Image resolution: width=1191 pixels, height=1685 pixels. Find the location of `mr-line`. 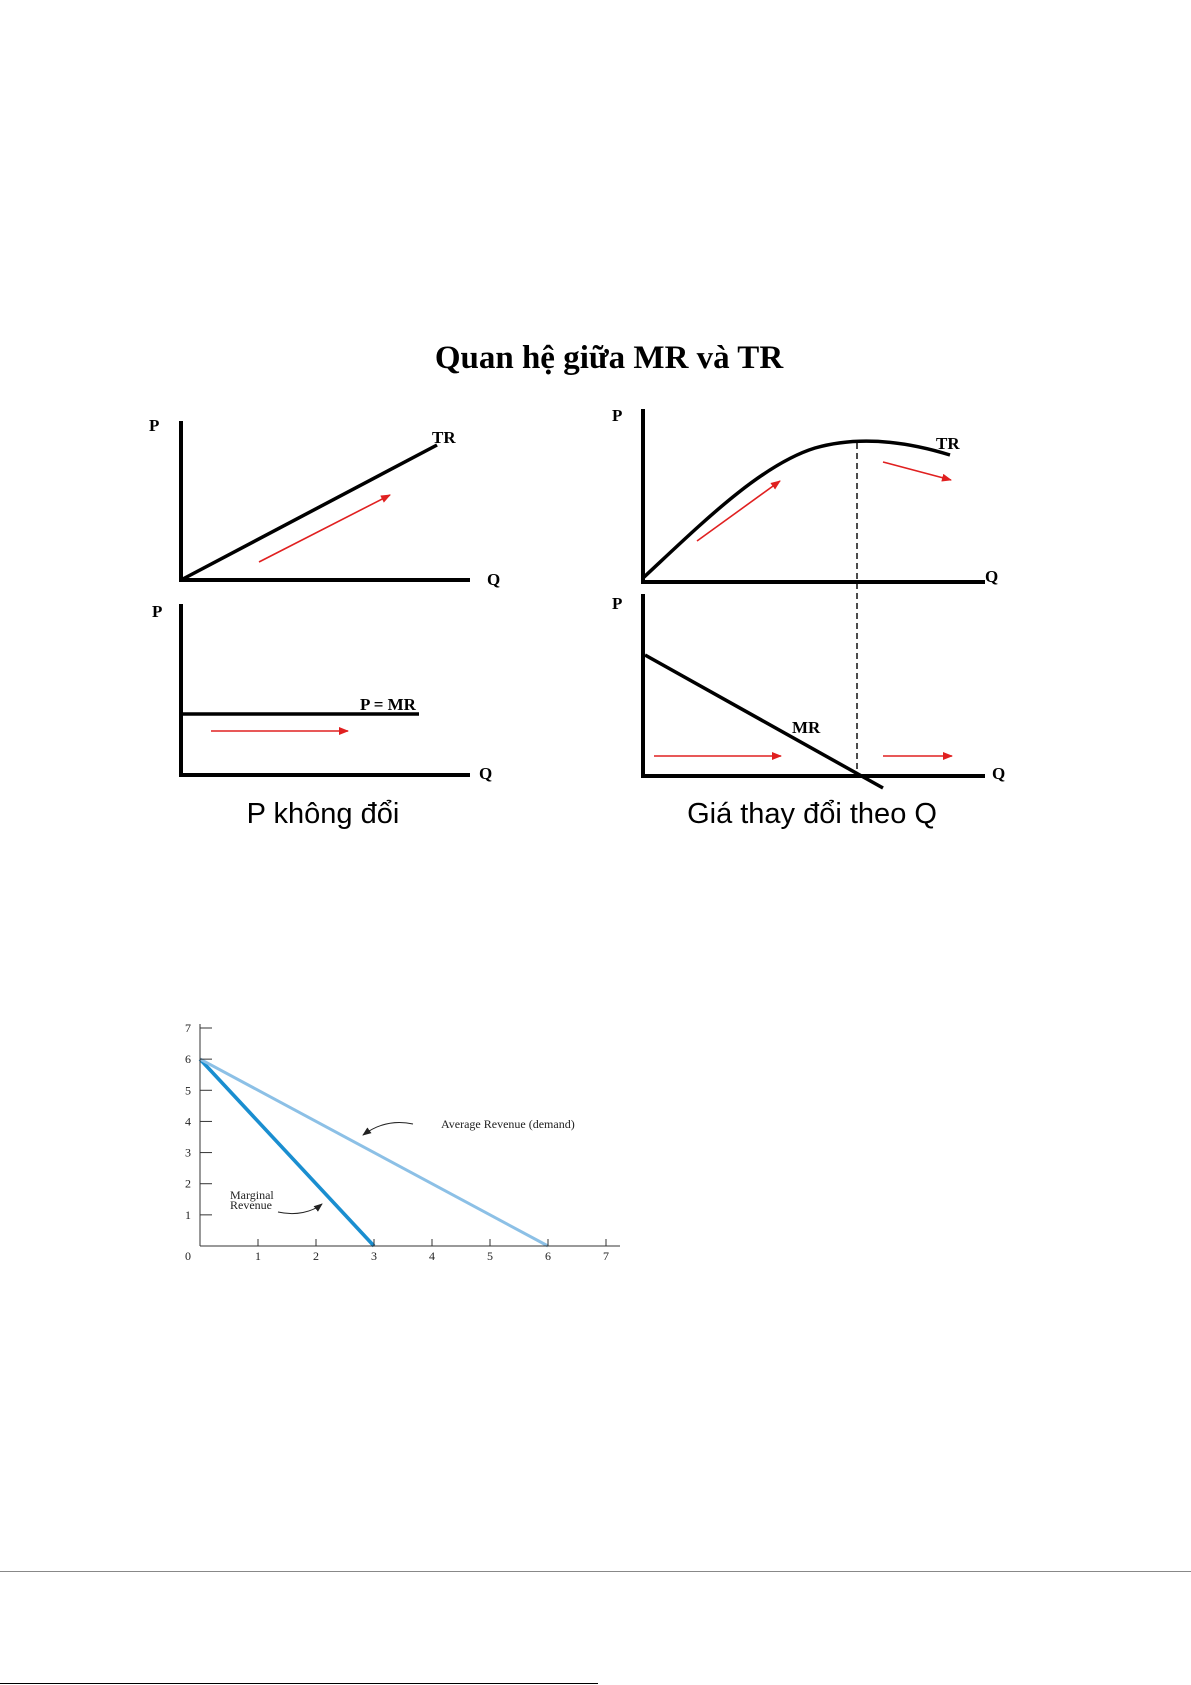

mr-line is located at coordinates (764, 721).